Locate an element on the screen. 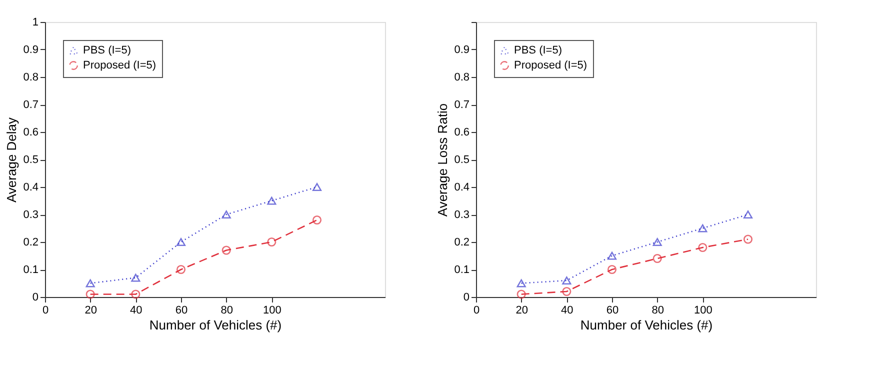 This screenshot has width=870, height=370. y-axis-title: Average Delay is located at coordinates (12, 159).